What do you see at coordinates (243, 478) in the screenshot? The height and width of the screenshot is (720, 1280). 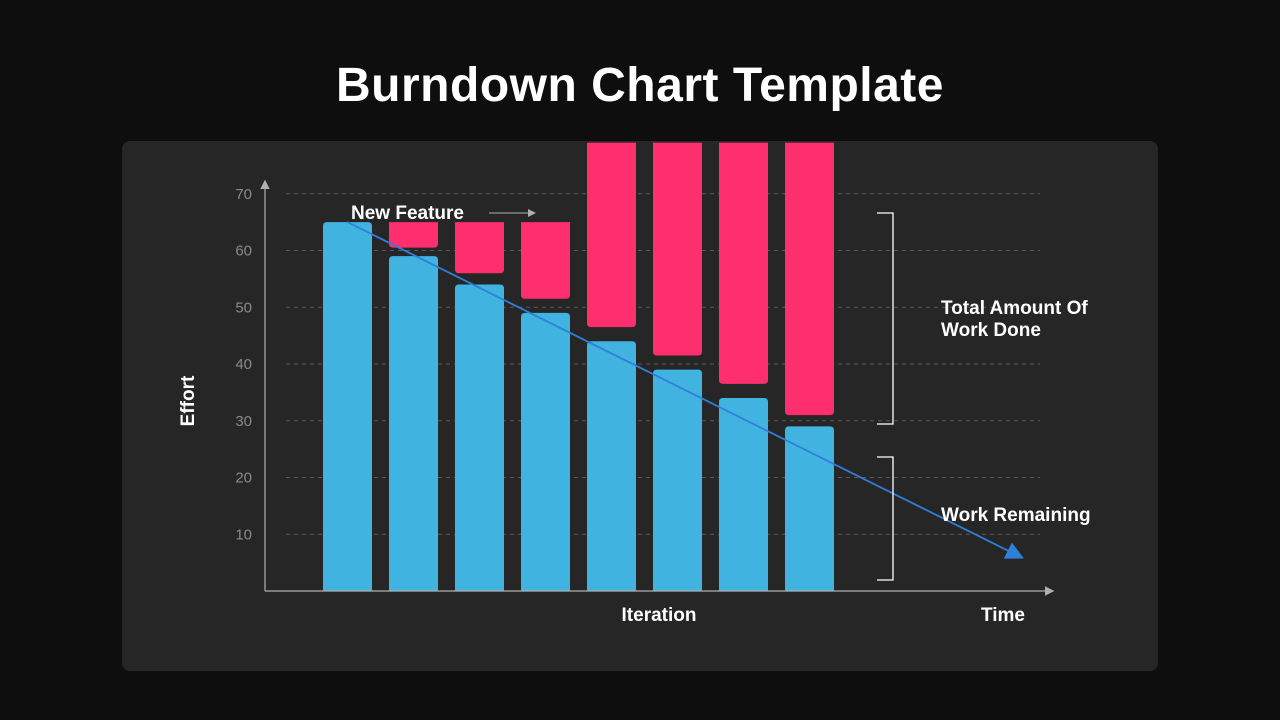 I see `y-tick-label: 20` at bounding box center [243, 478].